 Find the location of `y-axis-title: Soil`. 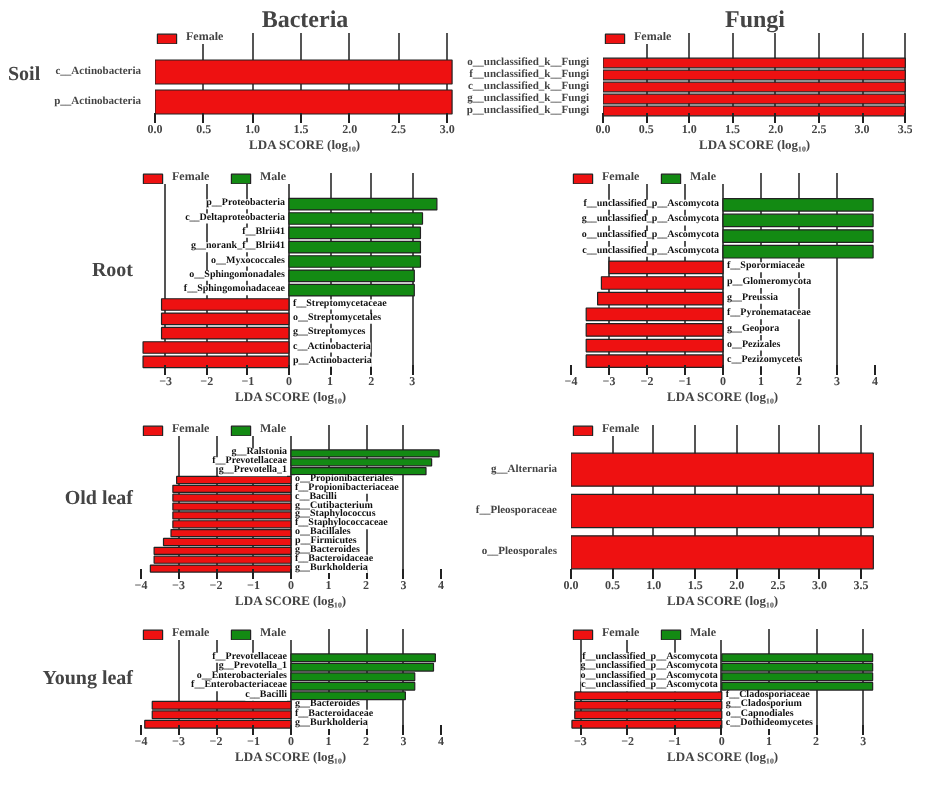

y-axis-title: Soil is located at coordinates (24, 75).